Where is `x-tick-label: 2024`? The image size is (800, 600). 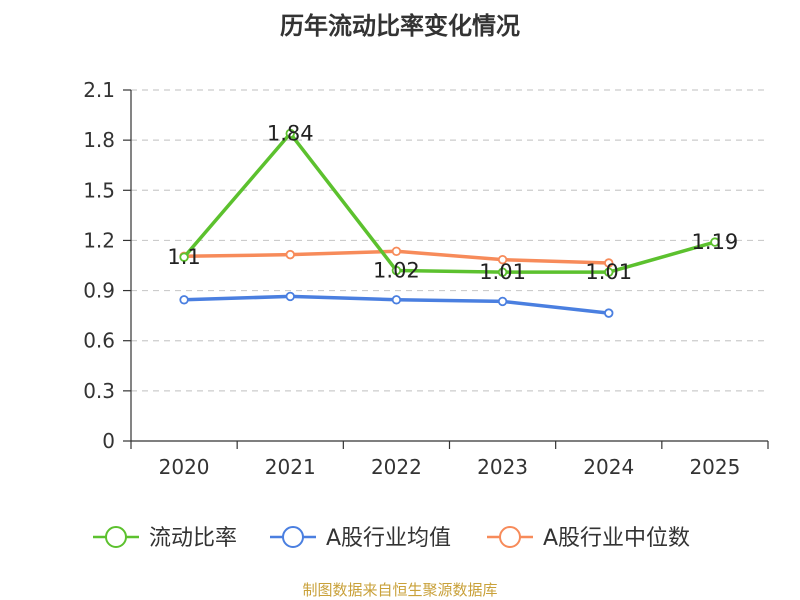 x-tick-label: 2024 is located at coordinates (608, 467).